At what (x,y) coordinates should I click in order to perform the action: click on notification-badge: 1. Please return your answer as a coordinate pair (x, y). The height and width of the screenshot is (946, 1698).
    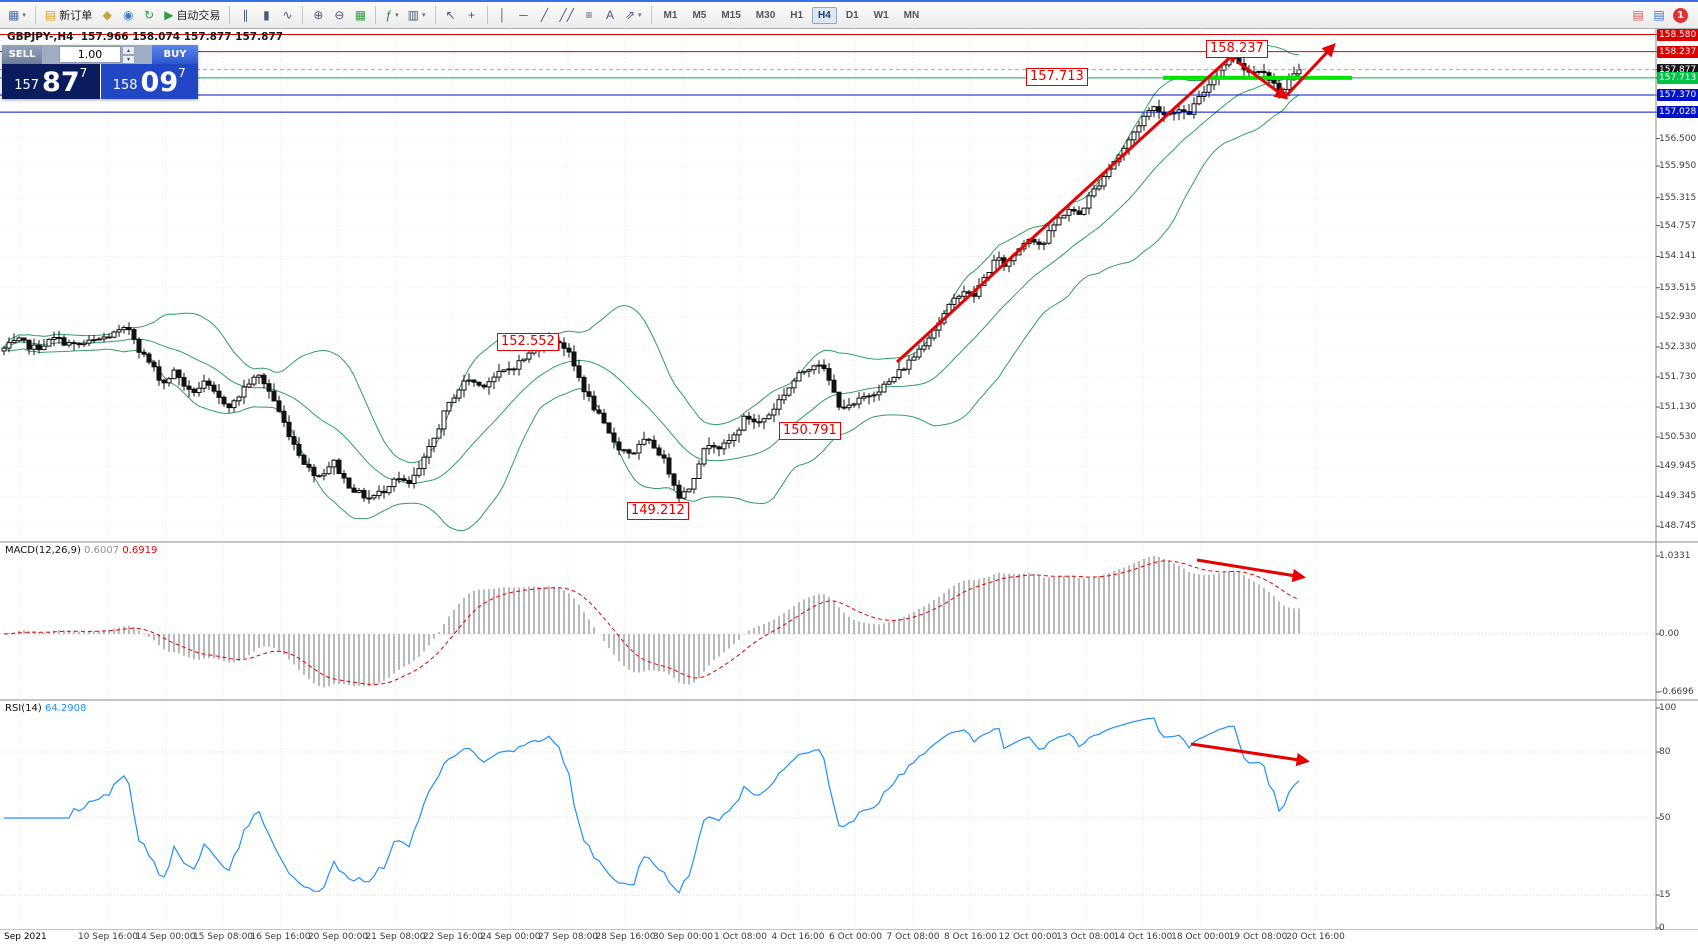
    Looking at the image, I should click on (1680, 15).